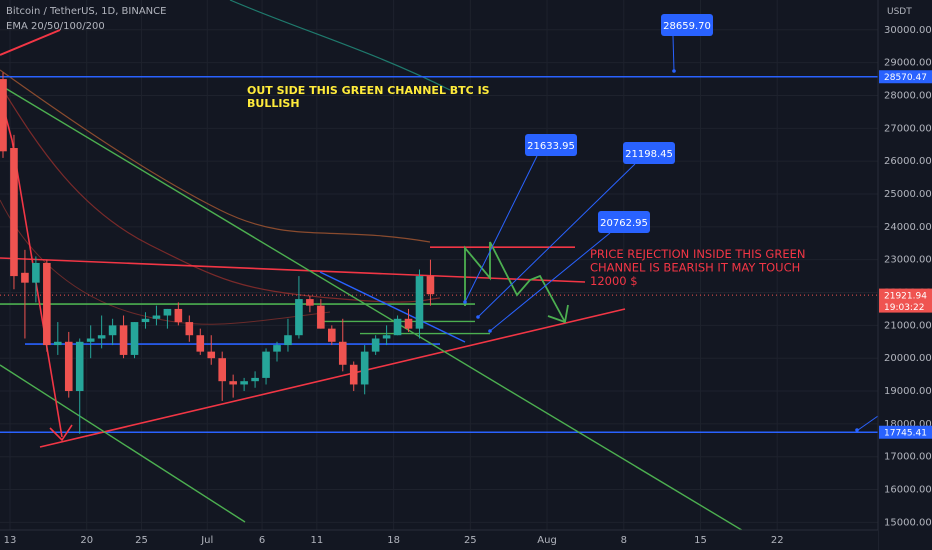 This screenshot has height=550, width=932. I want to click on y-tick-label: 17000.00, so click(908, 457).